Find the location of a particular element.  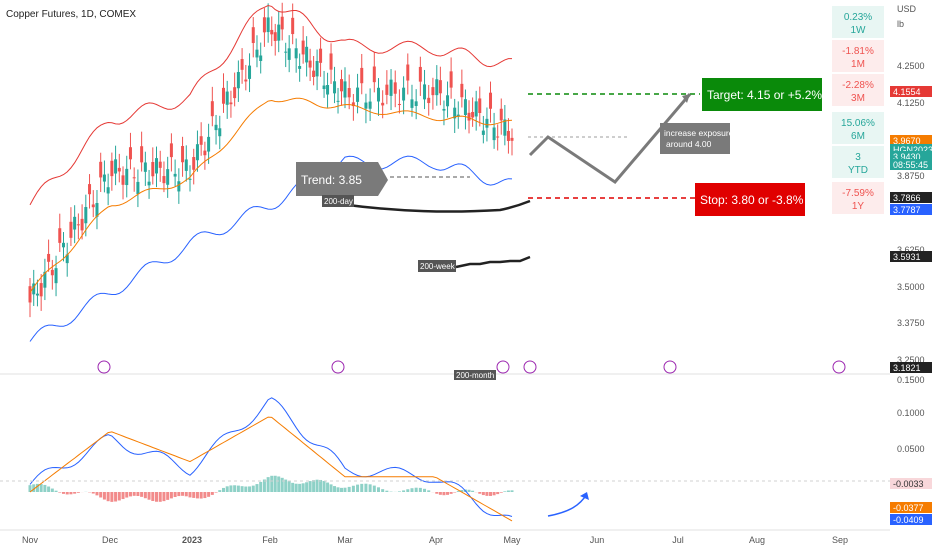

performance-pct: -1.81% is located at coordinates (858, 51).